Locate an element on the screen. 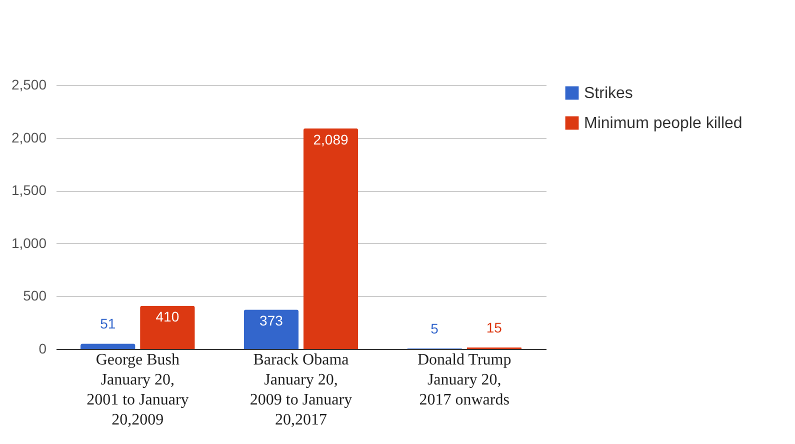  data-label: 5 is located at coordinates (434, 328).